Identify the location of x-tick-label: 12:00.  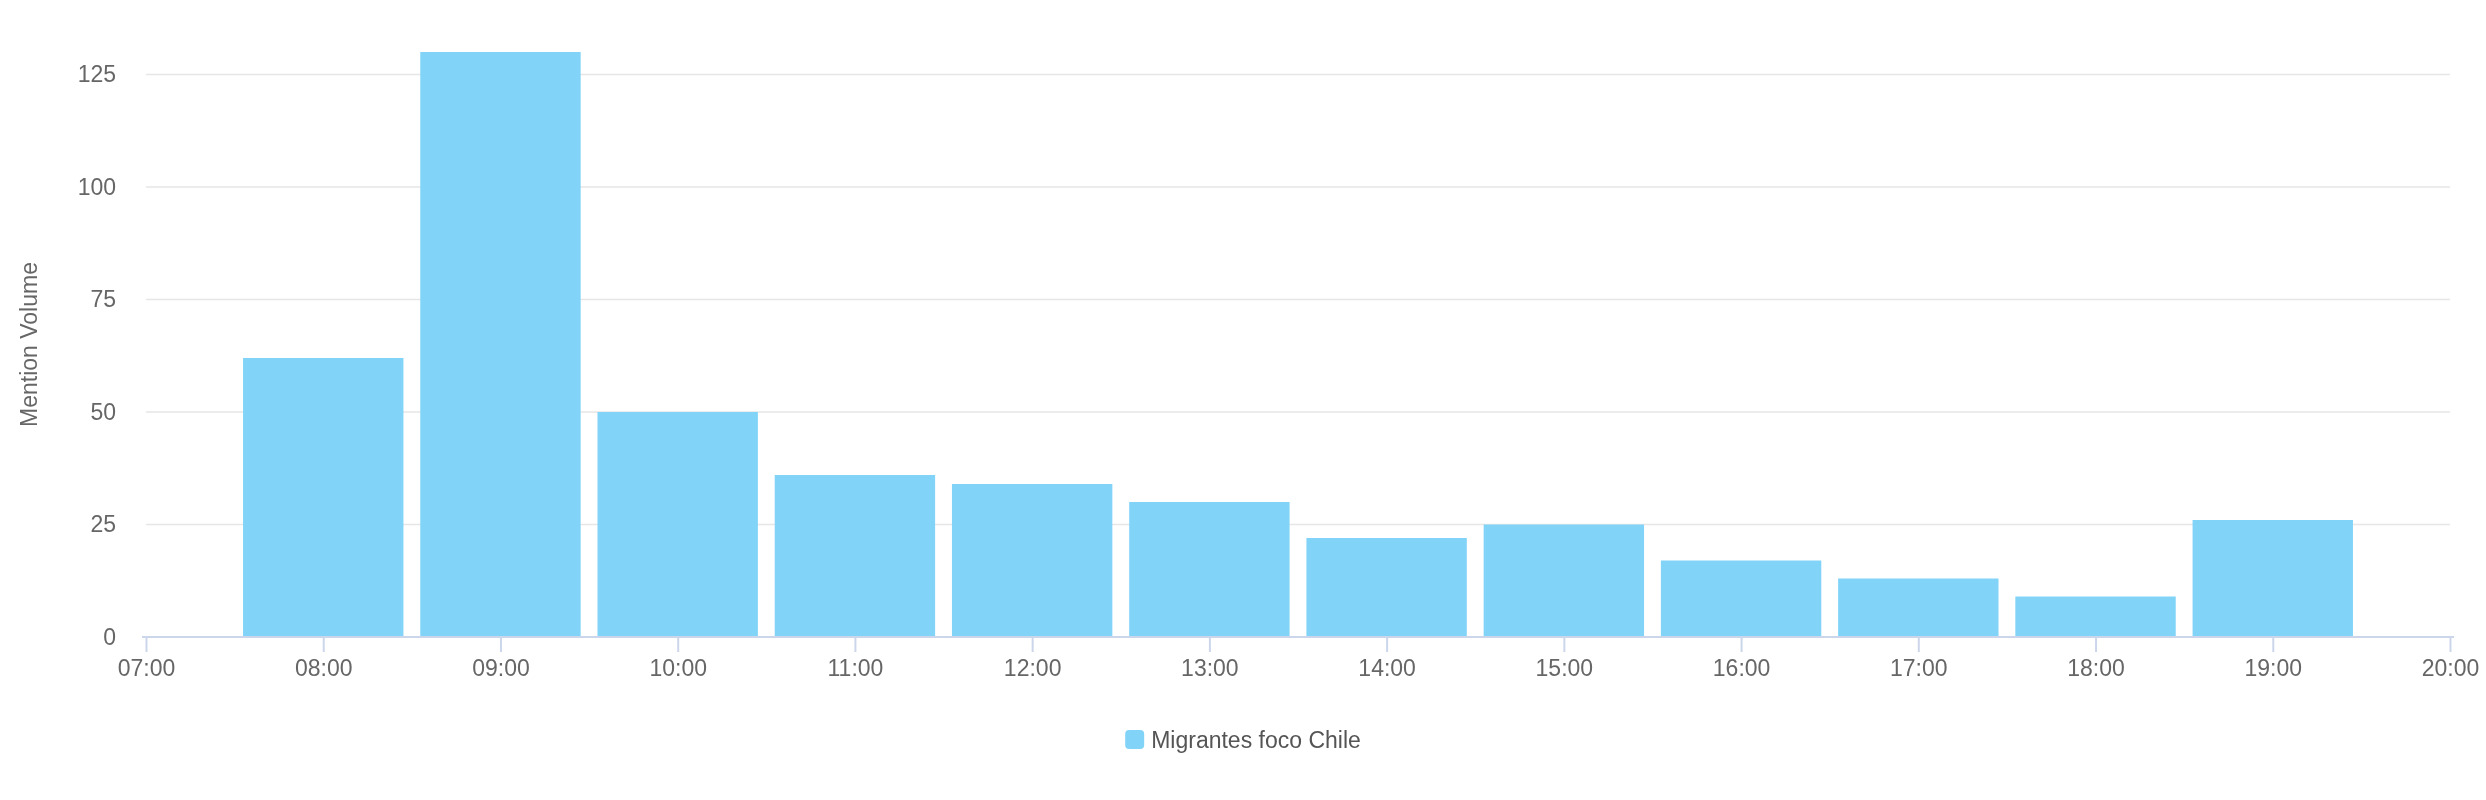
(1032, 667).